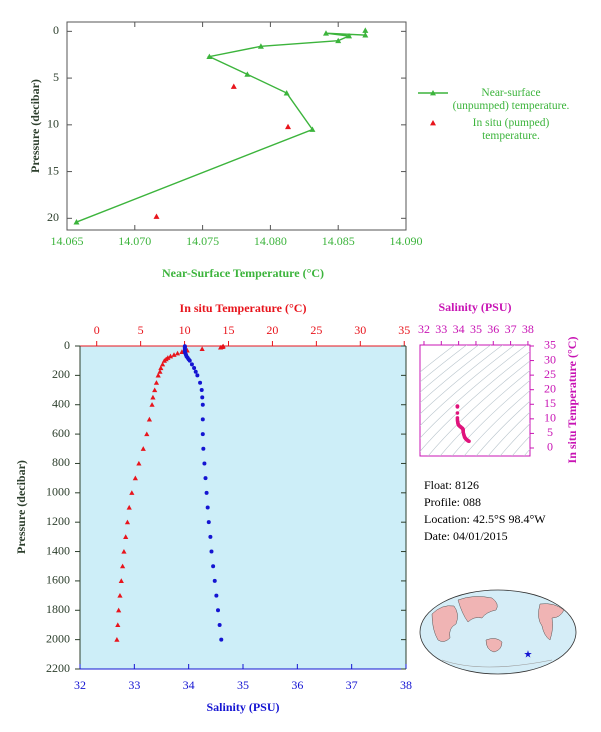 Image resolution: width=601 pixels, height=732 pixels. What do you see at coordinates (61, 433) in the screenshot?
I see `y-tick-label: 600` at bounding box center [61, 433].